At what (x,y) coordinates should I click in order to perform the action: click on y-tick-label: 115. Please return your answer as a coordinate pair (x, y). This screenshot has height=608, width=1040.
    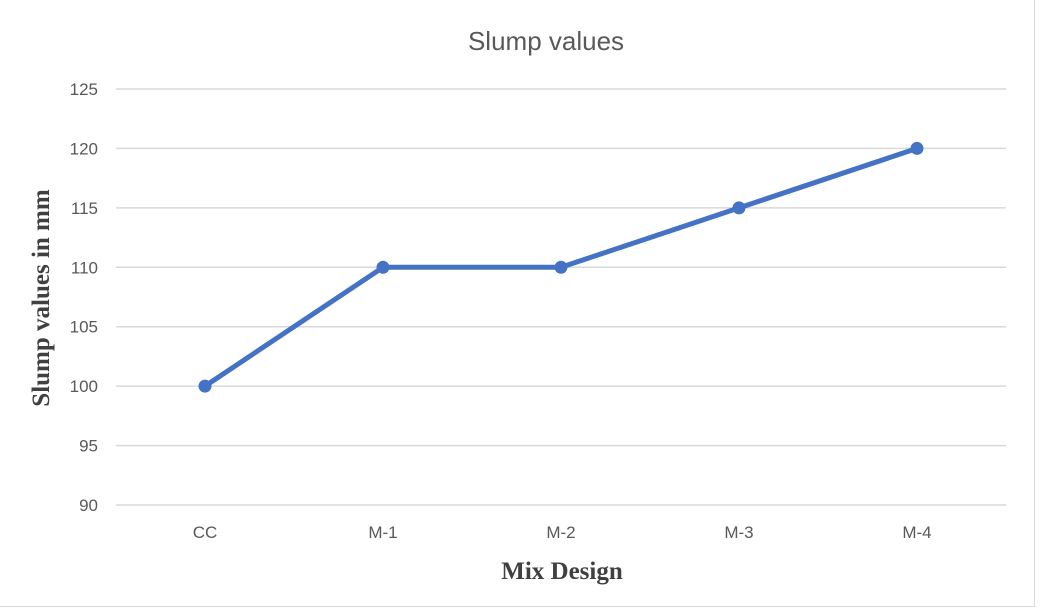
    Looking at the image, I should click on (84, 208).